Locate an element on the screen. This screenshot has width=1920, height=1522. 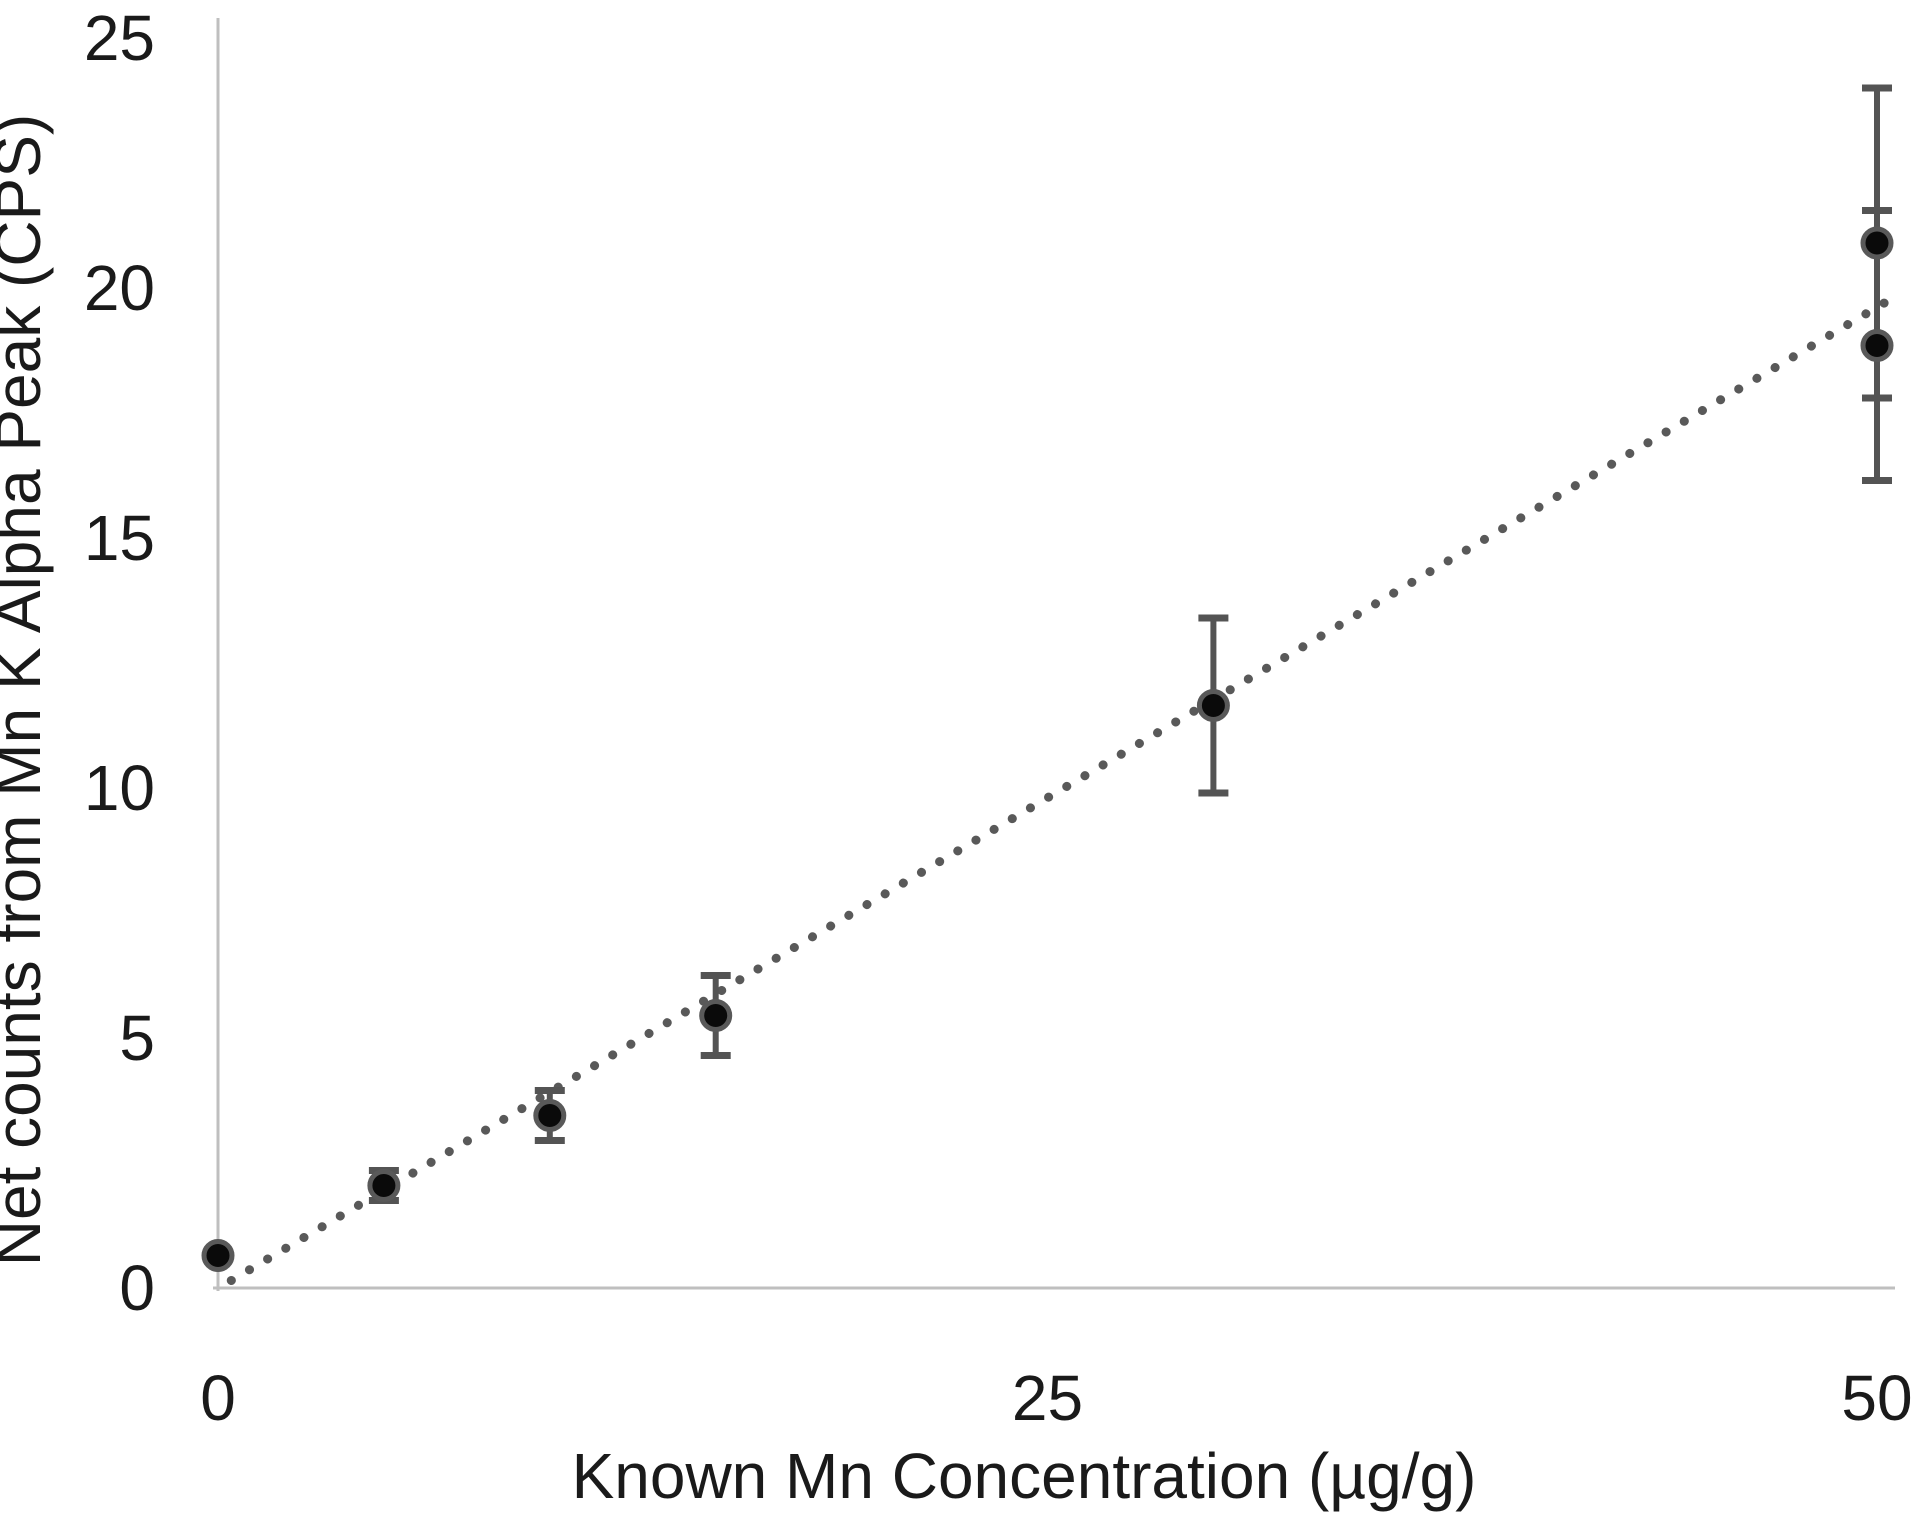
x-tick-label: 0 is located at coordinates (218, 1398).